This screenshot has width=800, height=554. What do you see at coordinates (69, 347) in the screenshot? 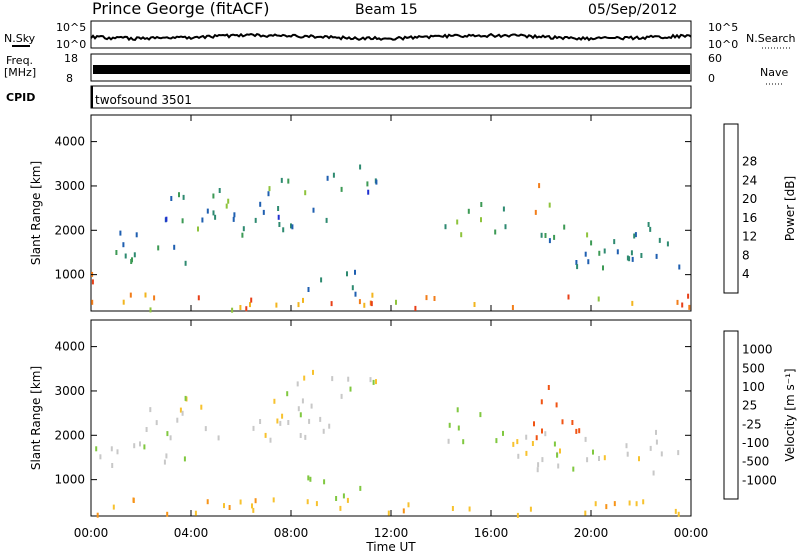
I see `y-tick-label: 4000` at bounding box center [69, 347].